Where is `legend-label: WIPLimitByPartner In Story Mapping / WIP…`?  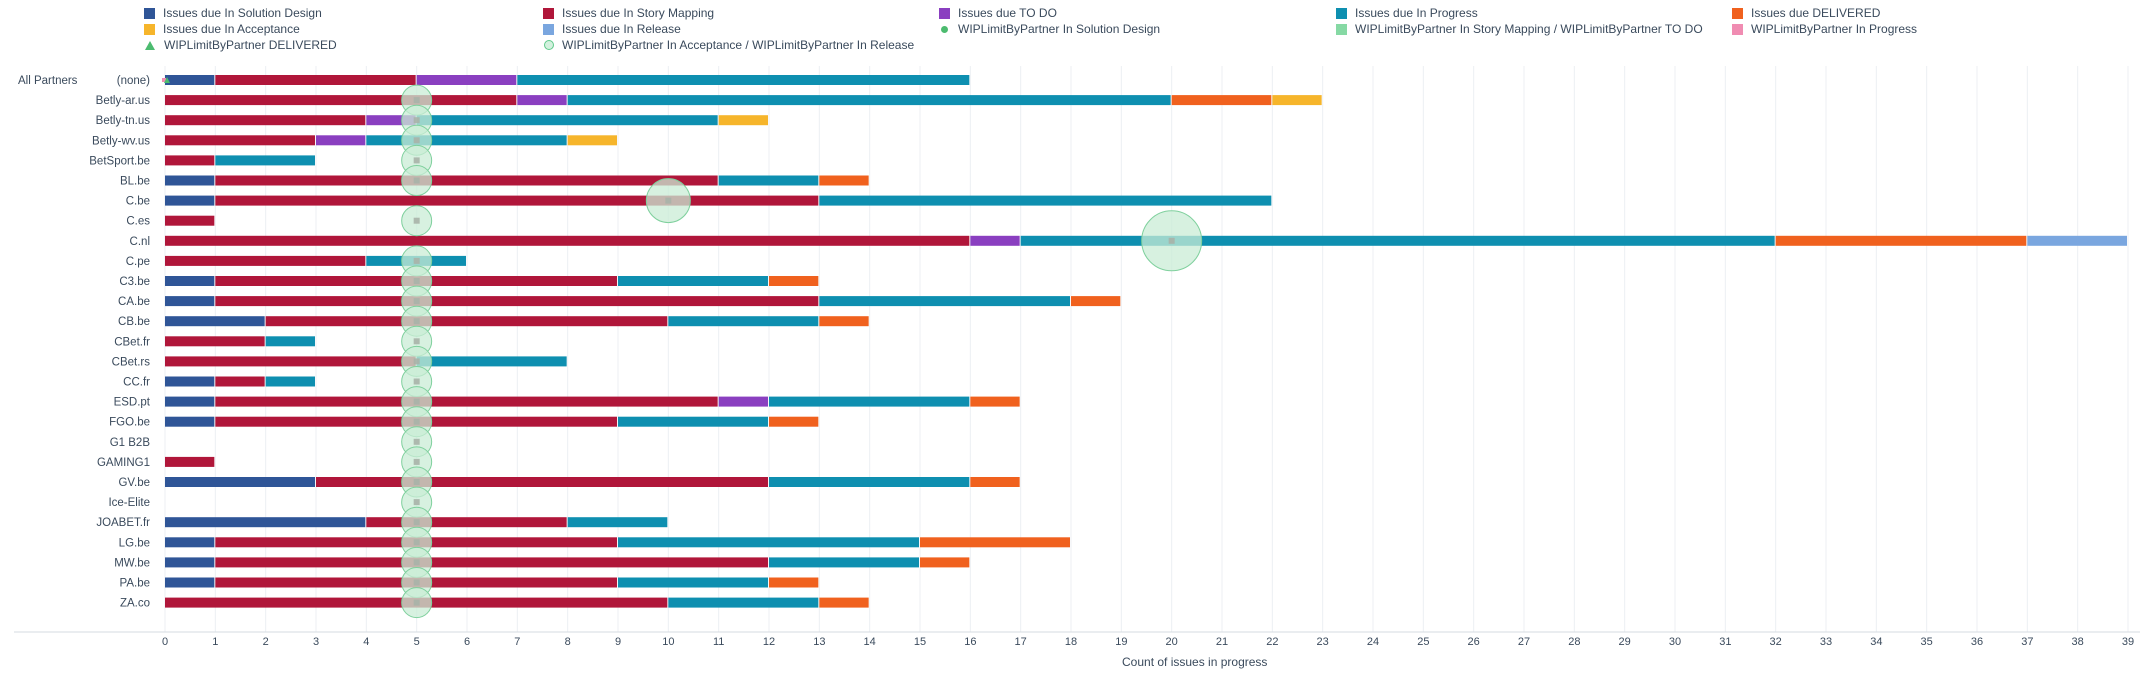
legend-label: WIPLimitByPartner In Story Mapping / WIP… is located at coordinates (1529, 29).